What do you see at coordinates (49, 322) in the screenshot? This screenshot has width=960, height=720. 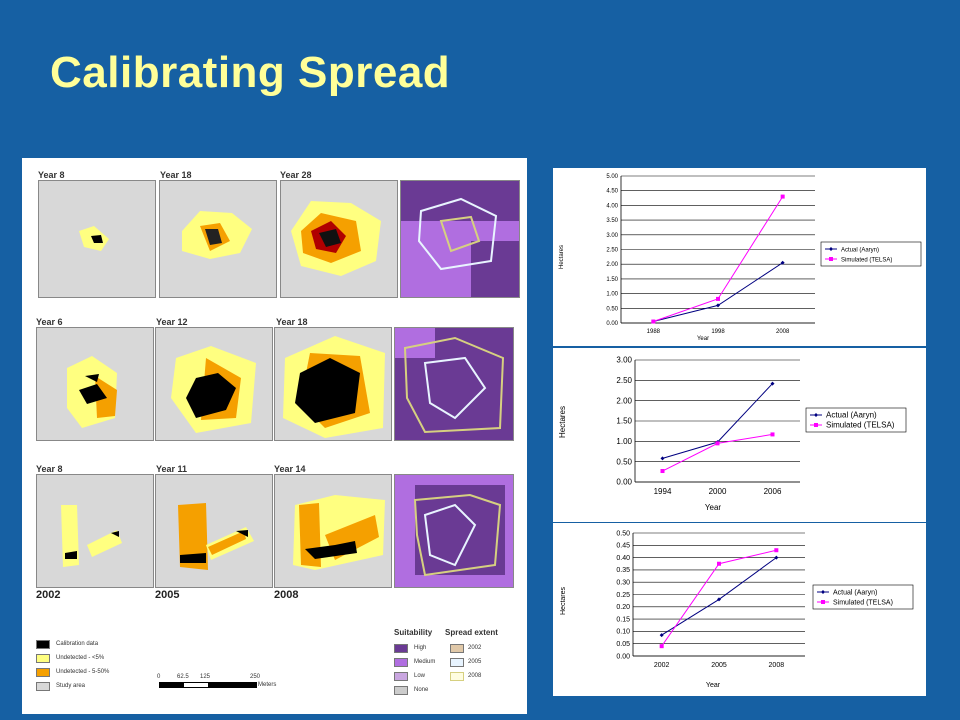 I see `map-label: Year 6` at bounding box center [49, 322].